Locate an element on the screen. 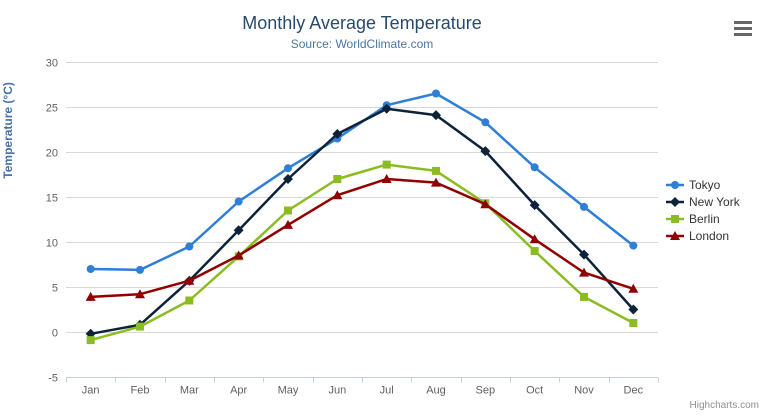 This screenshot has height=416, width=769. y-tick-label: 10 is located at coordinates (52, 244).